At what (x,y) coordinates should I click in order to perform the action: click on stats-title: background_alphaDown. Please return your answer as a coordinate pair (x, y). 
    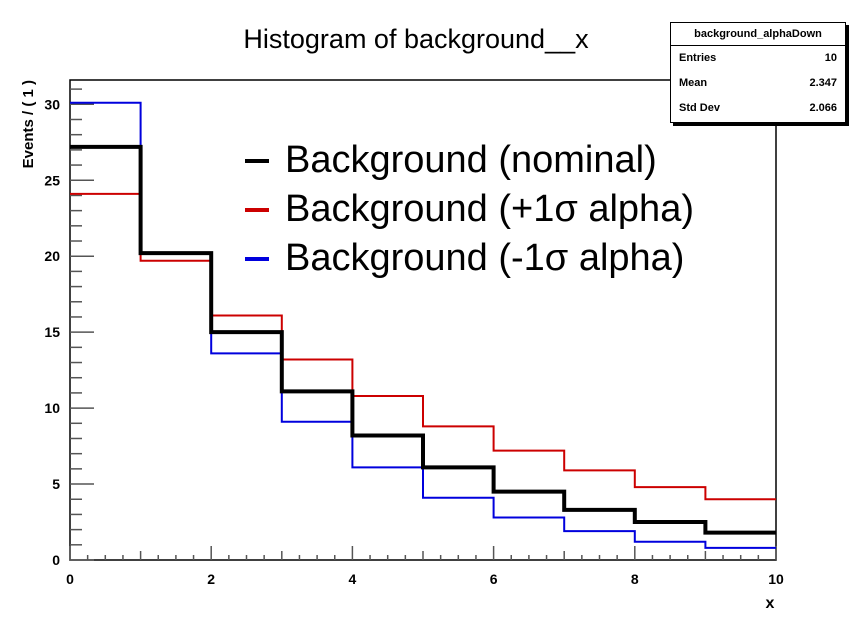
    Looking at the image, I should click on (758, 34).